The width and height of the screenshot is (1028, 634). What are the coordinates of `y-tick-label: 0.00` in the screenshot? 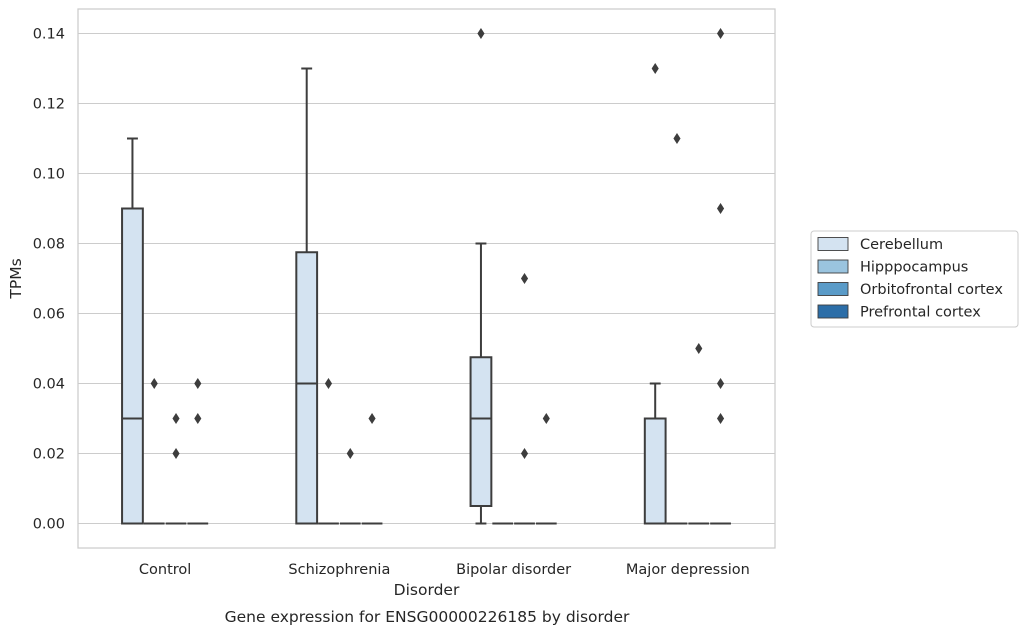 It's located at (49, 525).